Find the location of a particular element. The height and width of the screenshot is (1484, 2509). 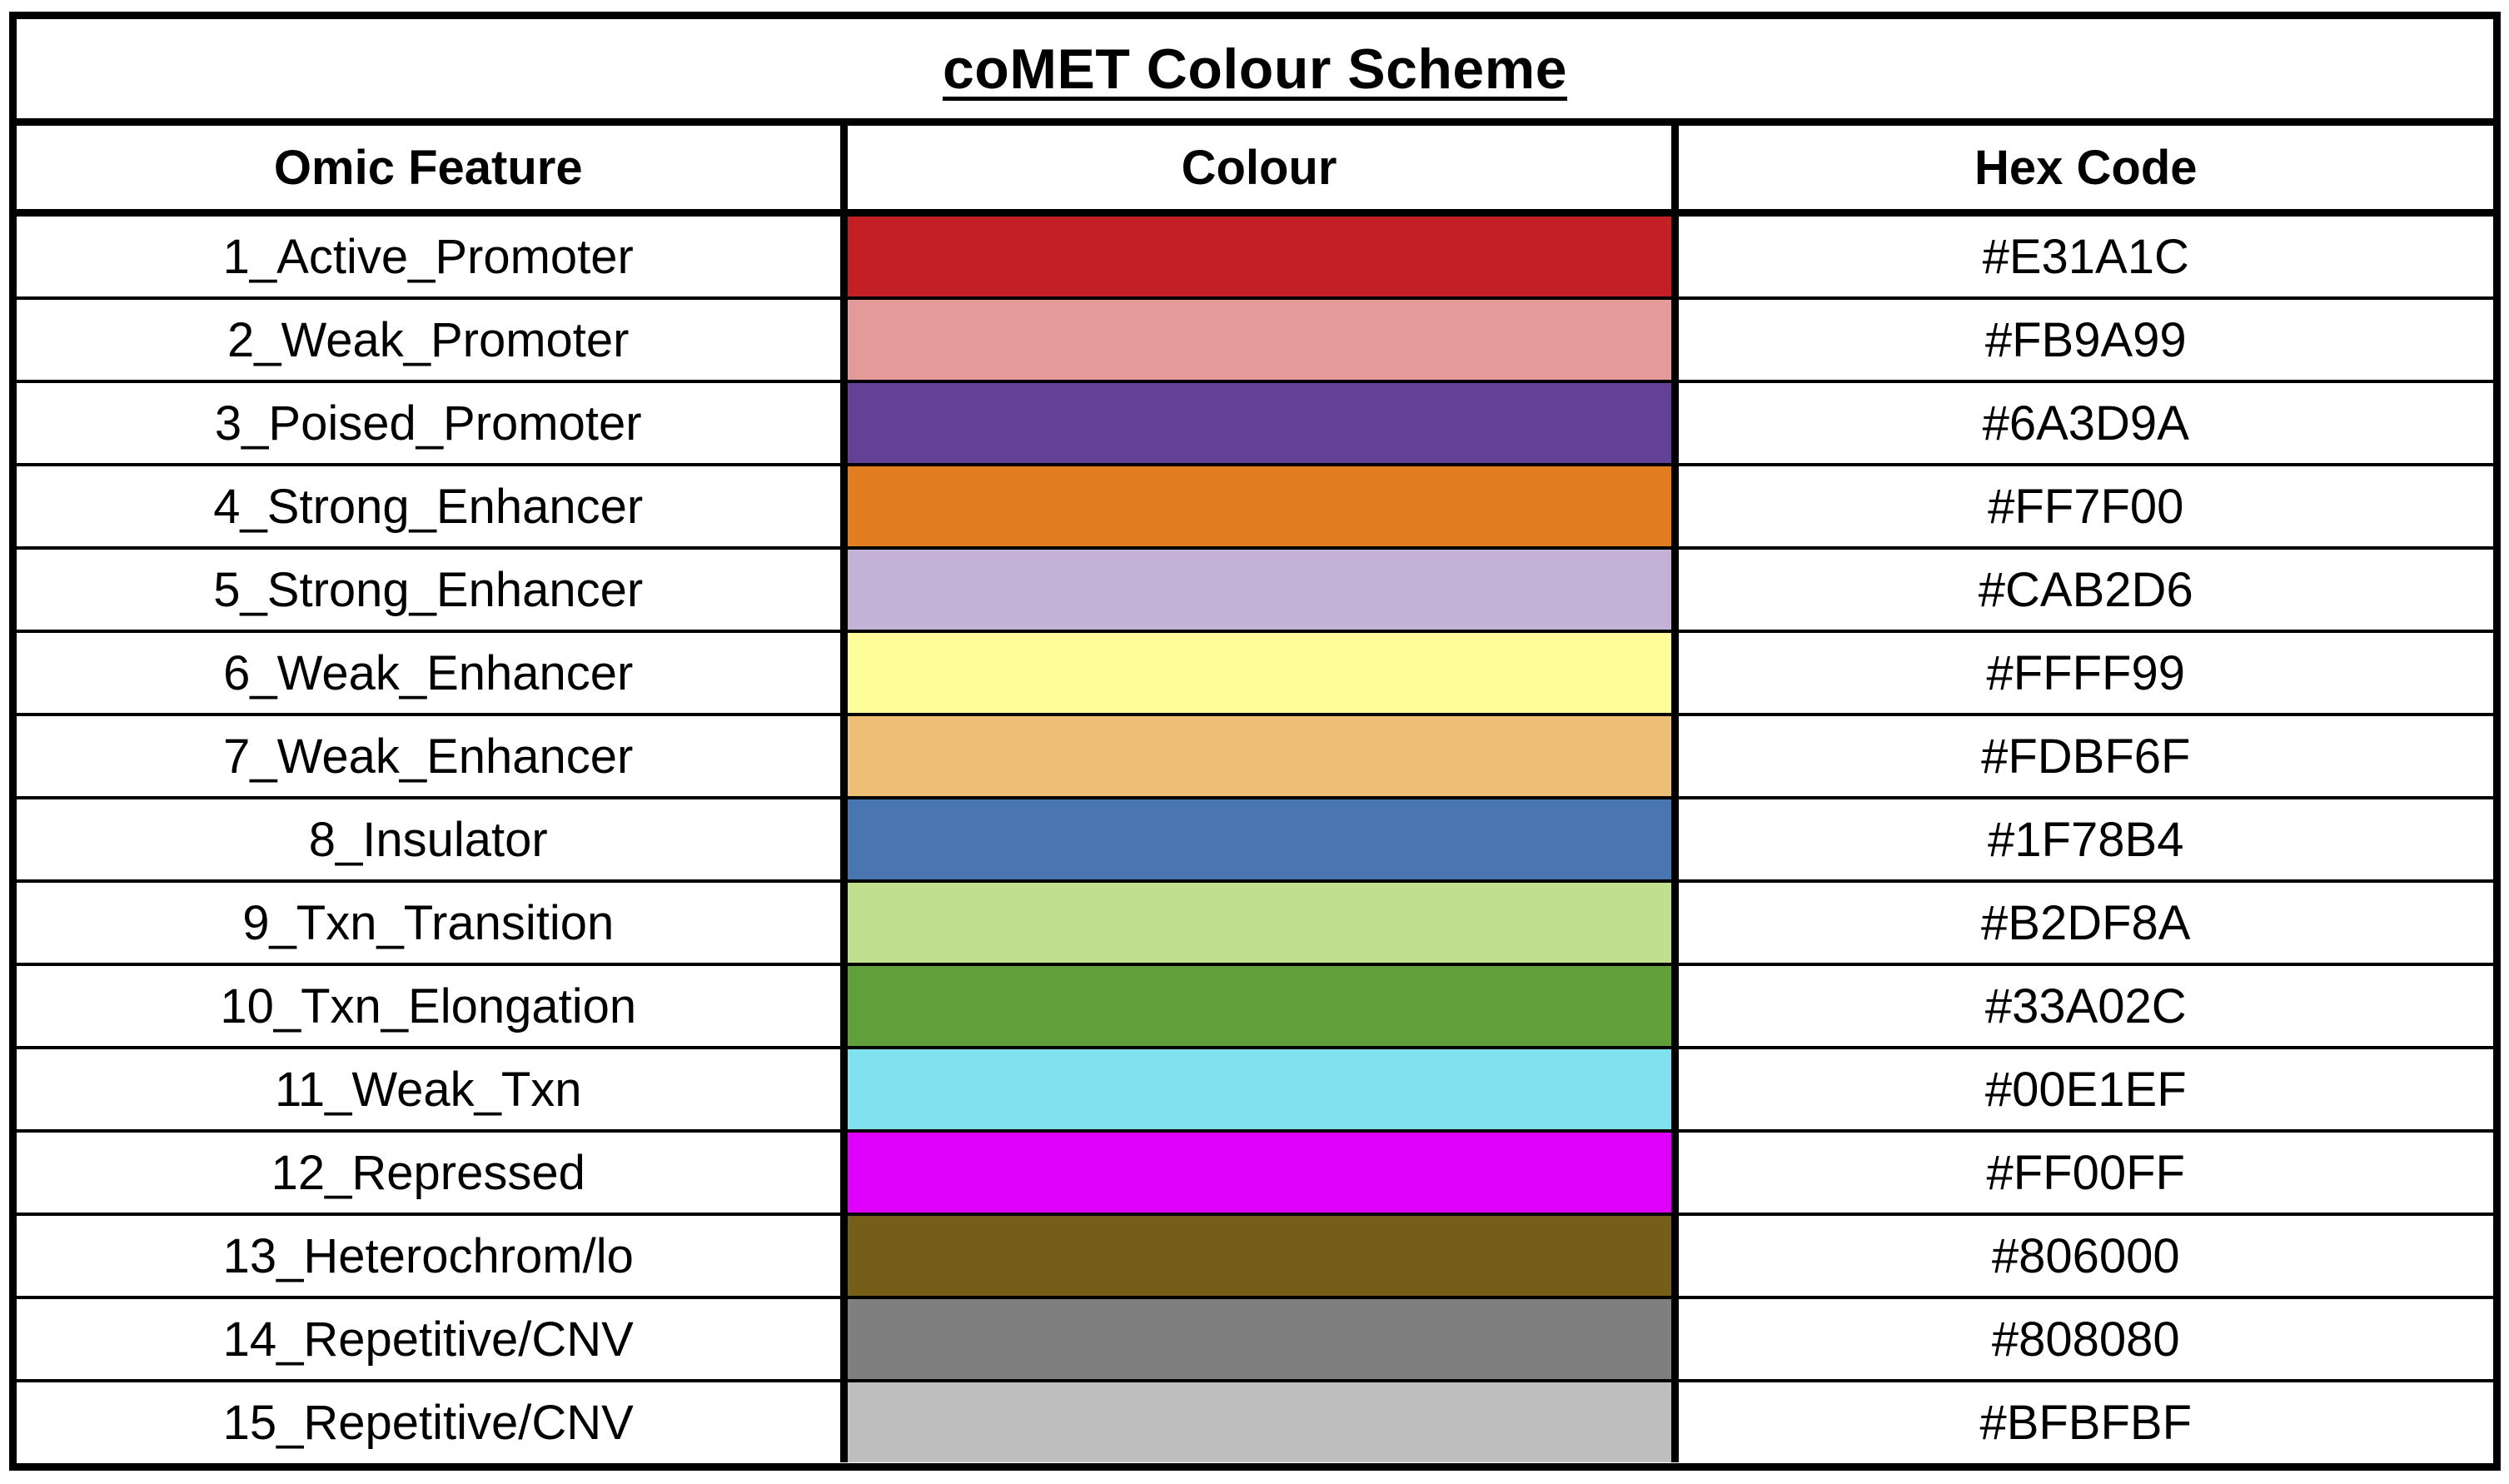

omic-feature-cell: 8_Insulator is located at coordinates (430, 838).